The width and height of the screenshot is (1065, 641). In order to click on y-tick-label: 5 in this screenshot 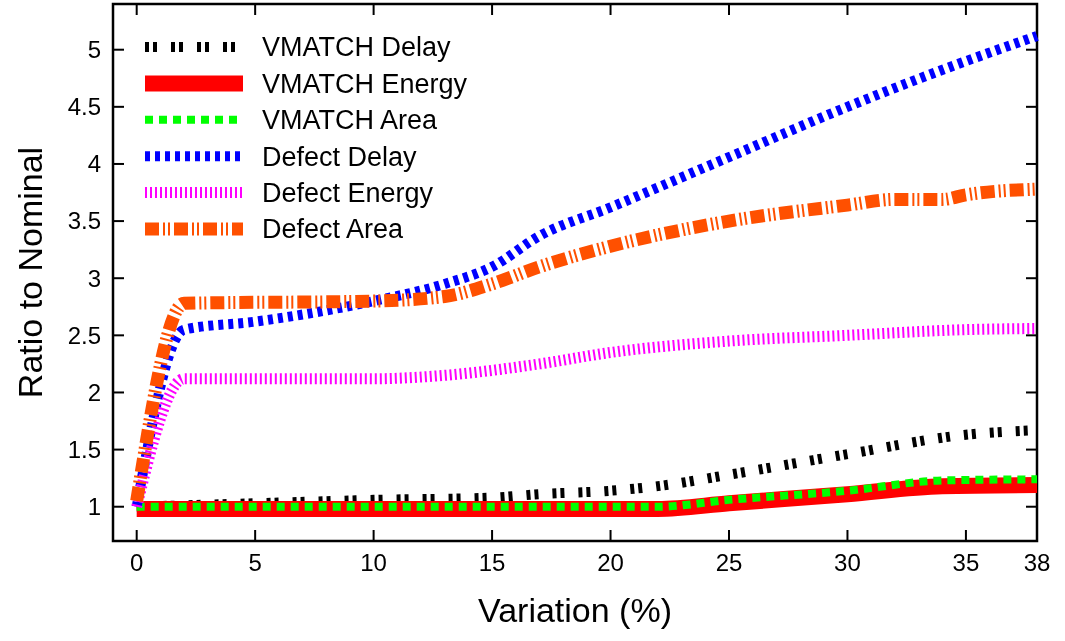, I will do `click(94, 50)`.